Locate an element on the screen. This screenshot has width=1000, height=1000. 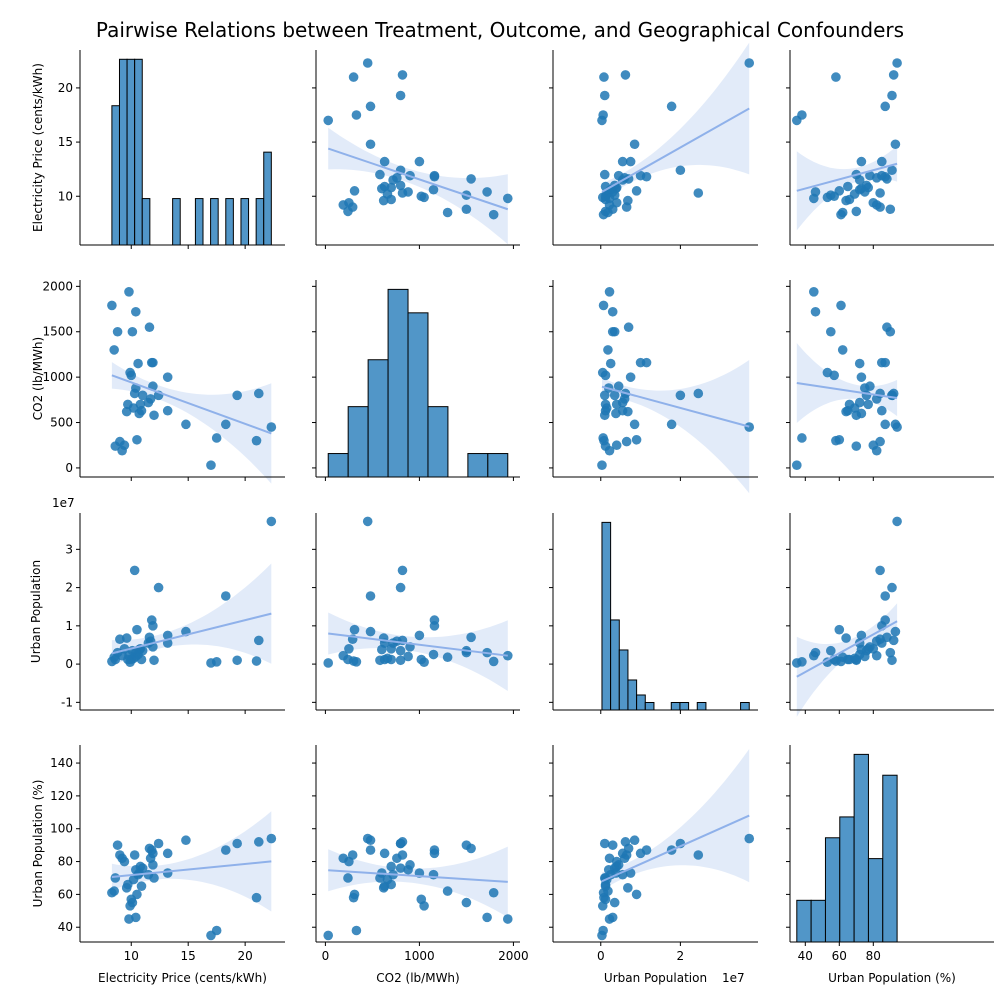
x-tick: 80 is located at coordinates (873, 952).